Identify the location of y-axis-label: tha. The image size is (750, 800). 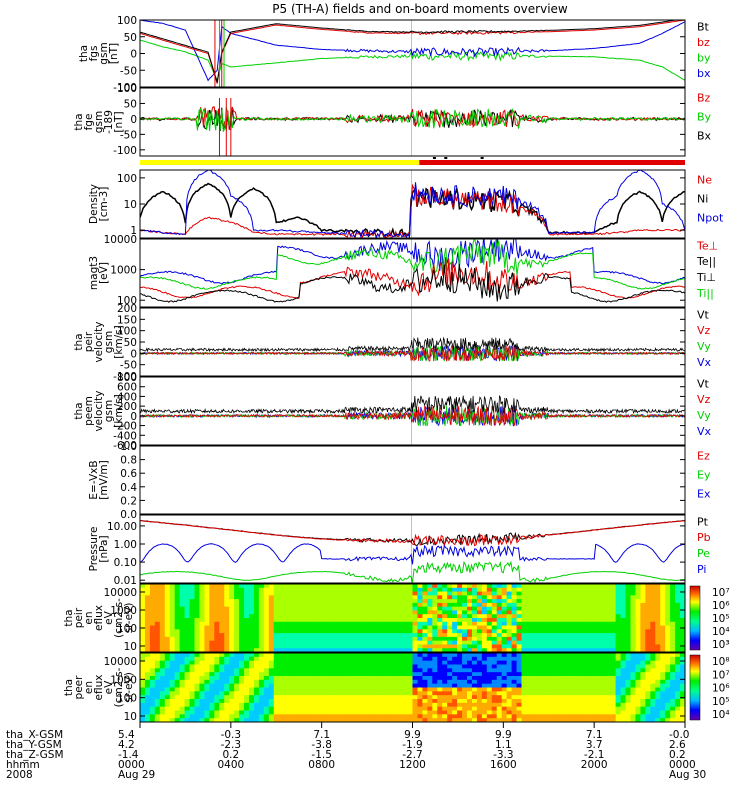
(79, 121).